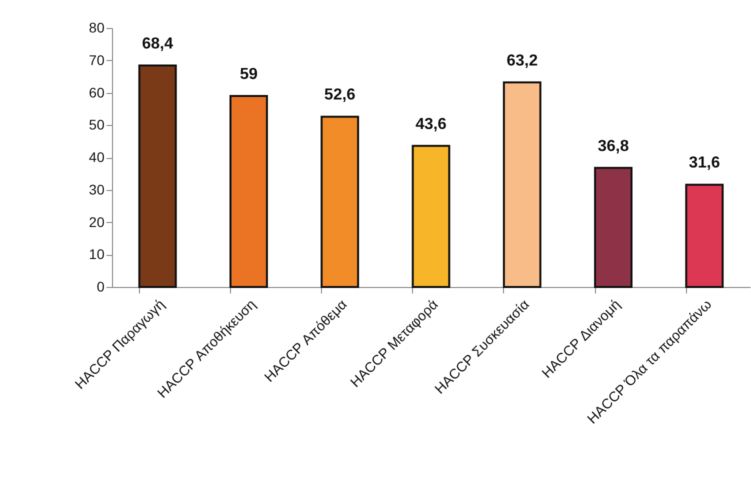 This screenshot has height=500, width=751. I want to click on y-tick-label: 80, so click(96, 28).